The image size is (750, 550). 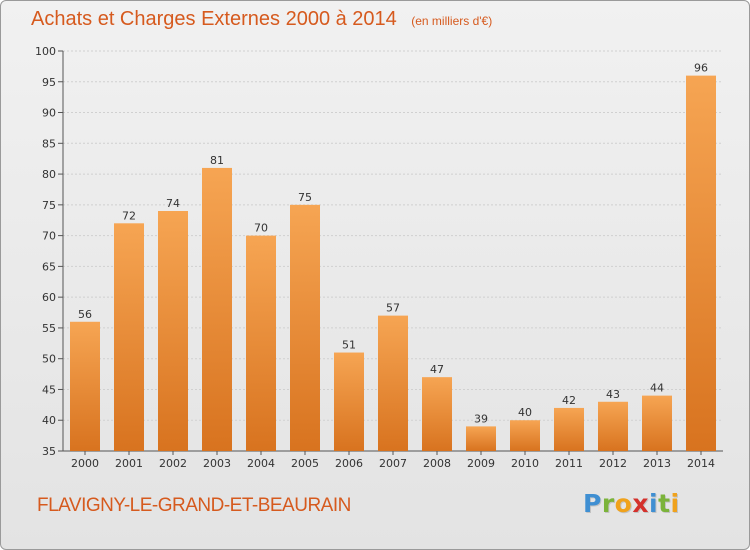 I want to click on x-tick-label: 2010, so click(x=525, y=463).